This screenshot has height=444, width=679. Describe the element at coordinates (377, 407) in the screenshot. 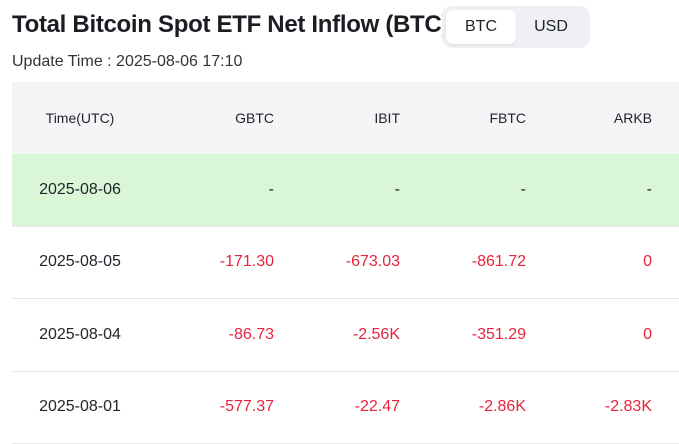

I see `cell-ibit: -22.47` at that location.